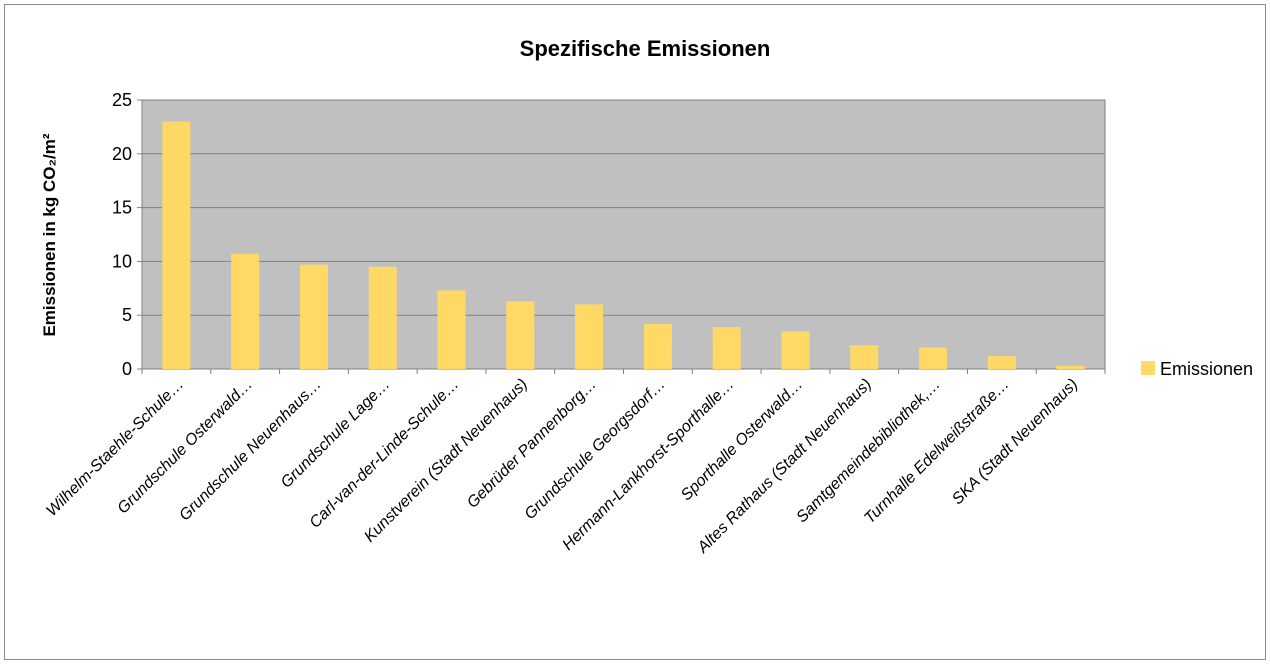 This screenshot has width=1270, height=664. What do you see at coordinates (127, 369) in the screenshot?
I see `y-tick-label: 0` at bounding box center [127, 369].